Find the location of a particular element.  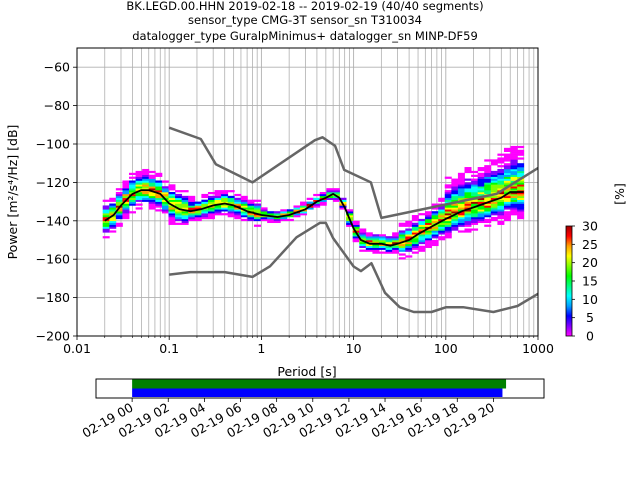

colorbar-tick-label: 20 is located at coordinates (590, 262).